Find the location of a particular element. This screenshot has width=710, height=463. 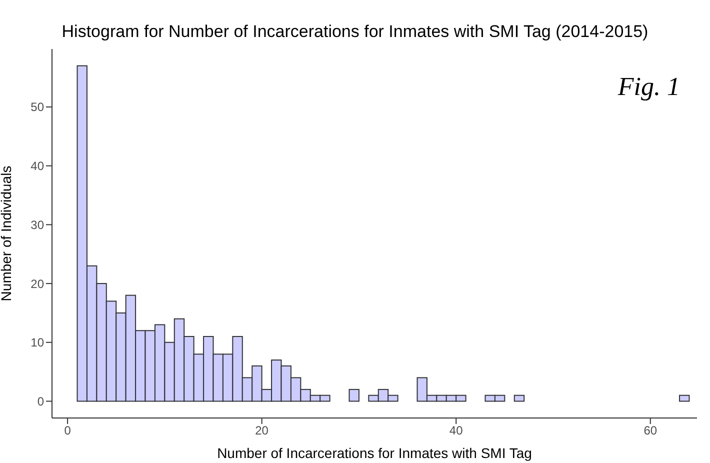

y-tick-label: 40 is located at coordinates (37, 166).